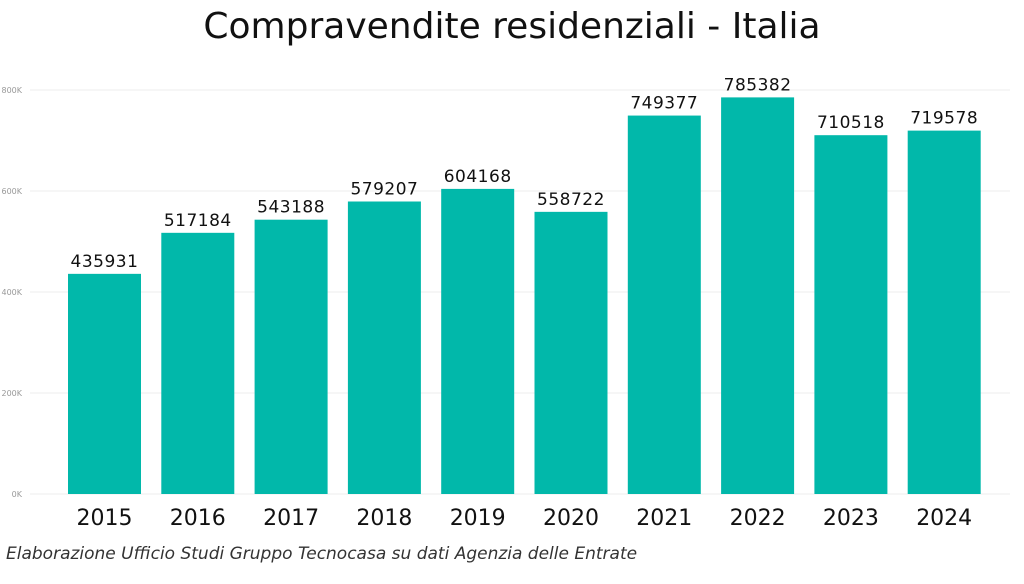 The height and width of the screenshot is (584, 1024). What do you see at coordinates (384, 518) in the screenshot?
I see `x-tick-label: 2018` at bounding box center [384, 518].